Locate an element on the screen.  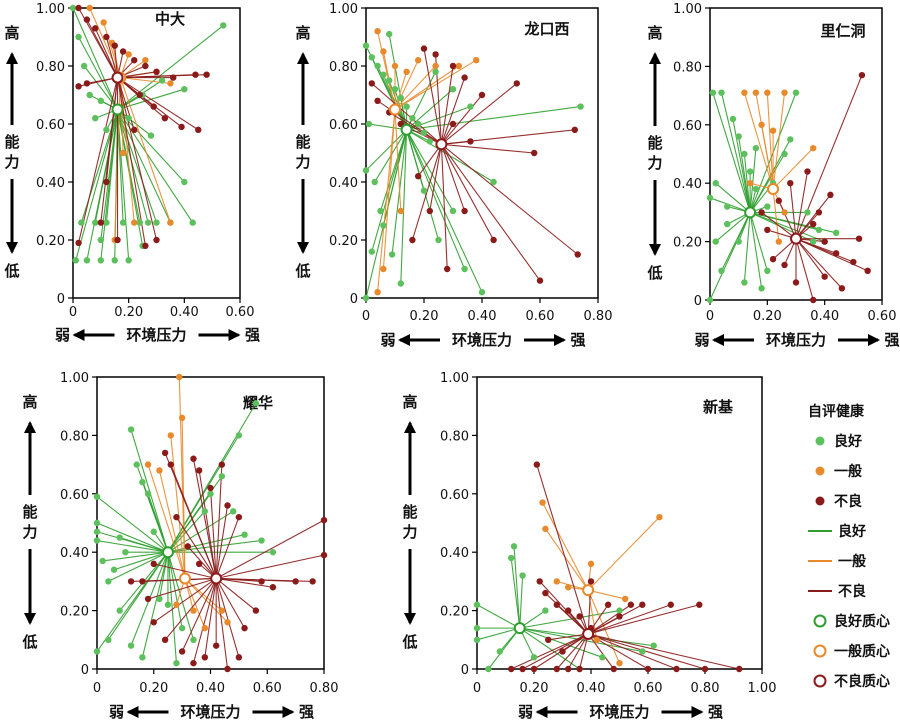
x-tick-label: 0.80 is located at coordinates (598, 316).